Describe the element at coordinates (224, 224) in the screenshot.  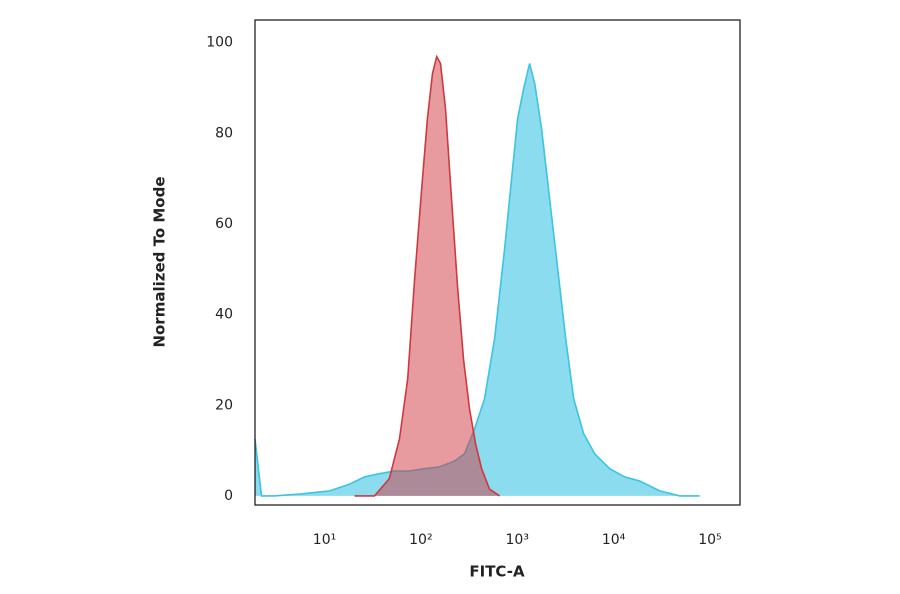
I see `y-tick-label: 60` at that location.